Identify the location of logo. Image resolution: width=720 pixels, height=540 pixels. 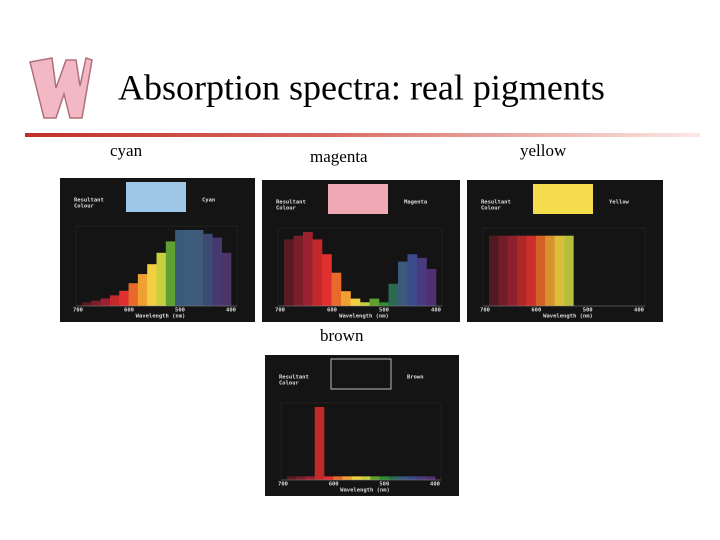
(61, 88).